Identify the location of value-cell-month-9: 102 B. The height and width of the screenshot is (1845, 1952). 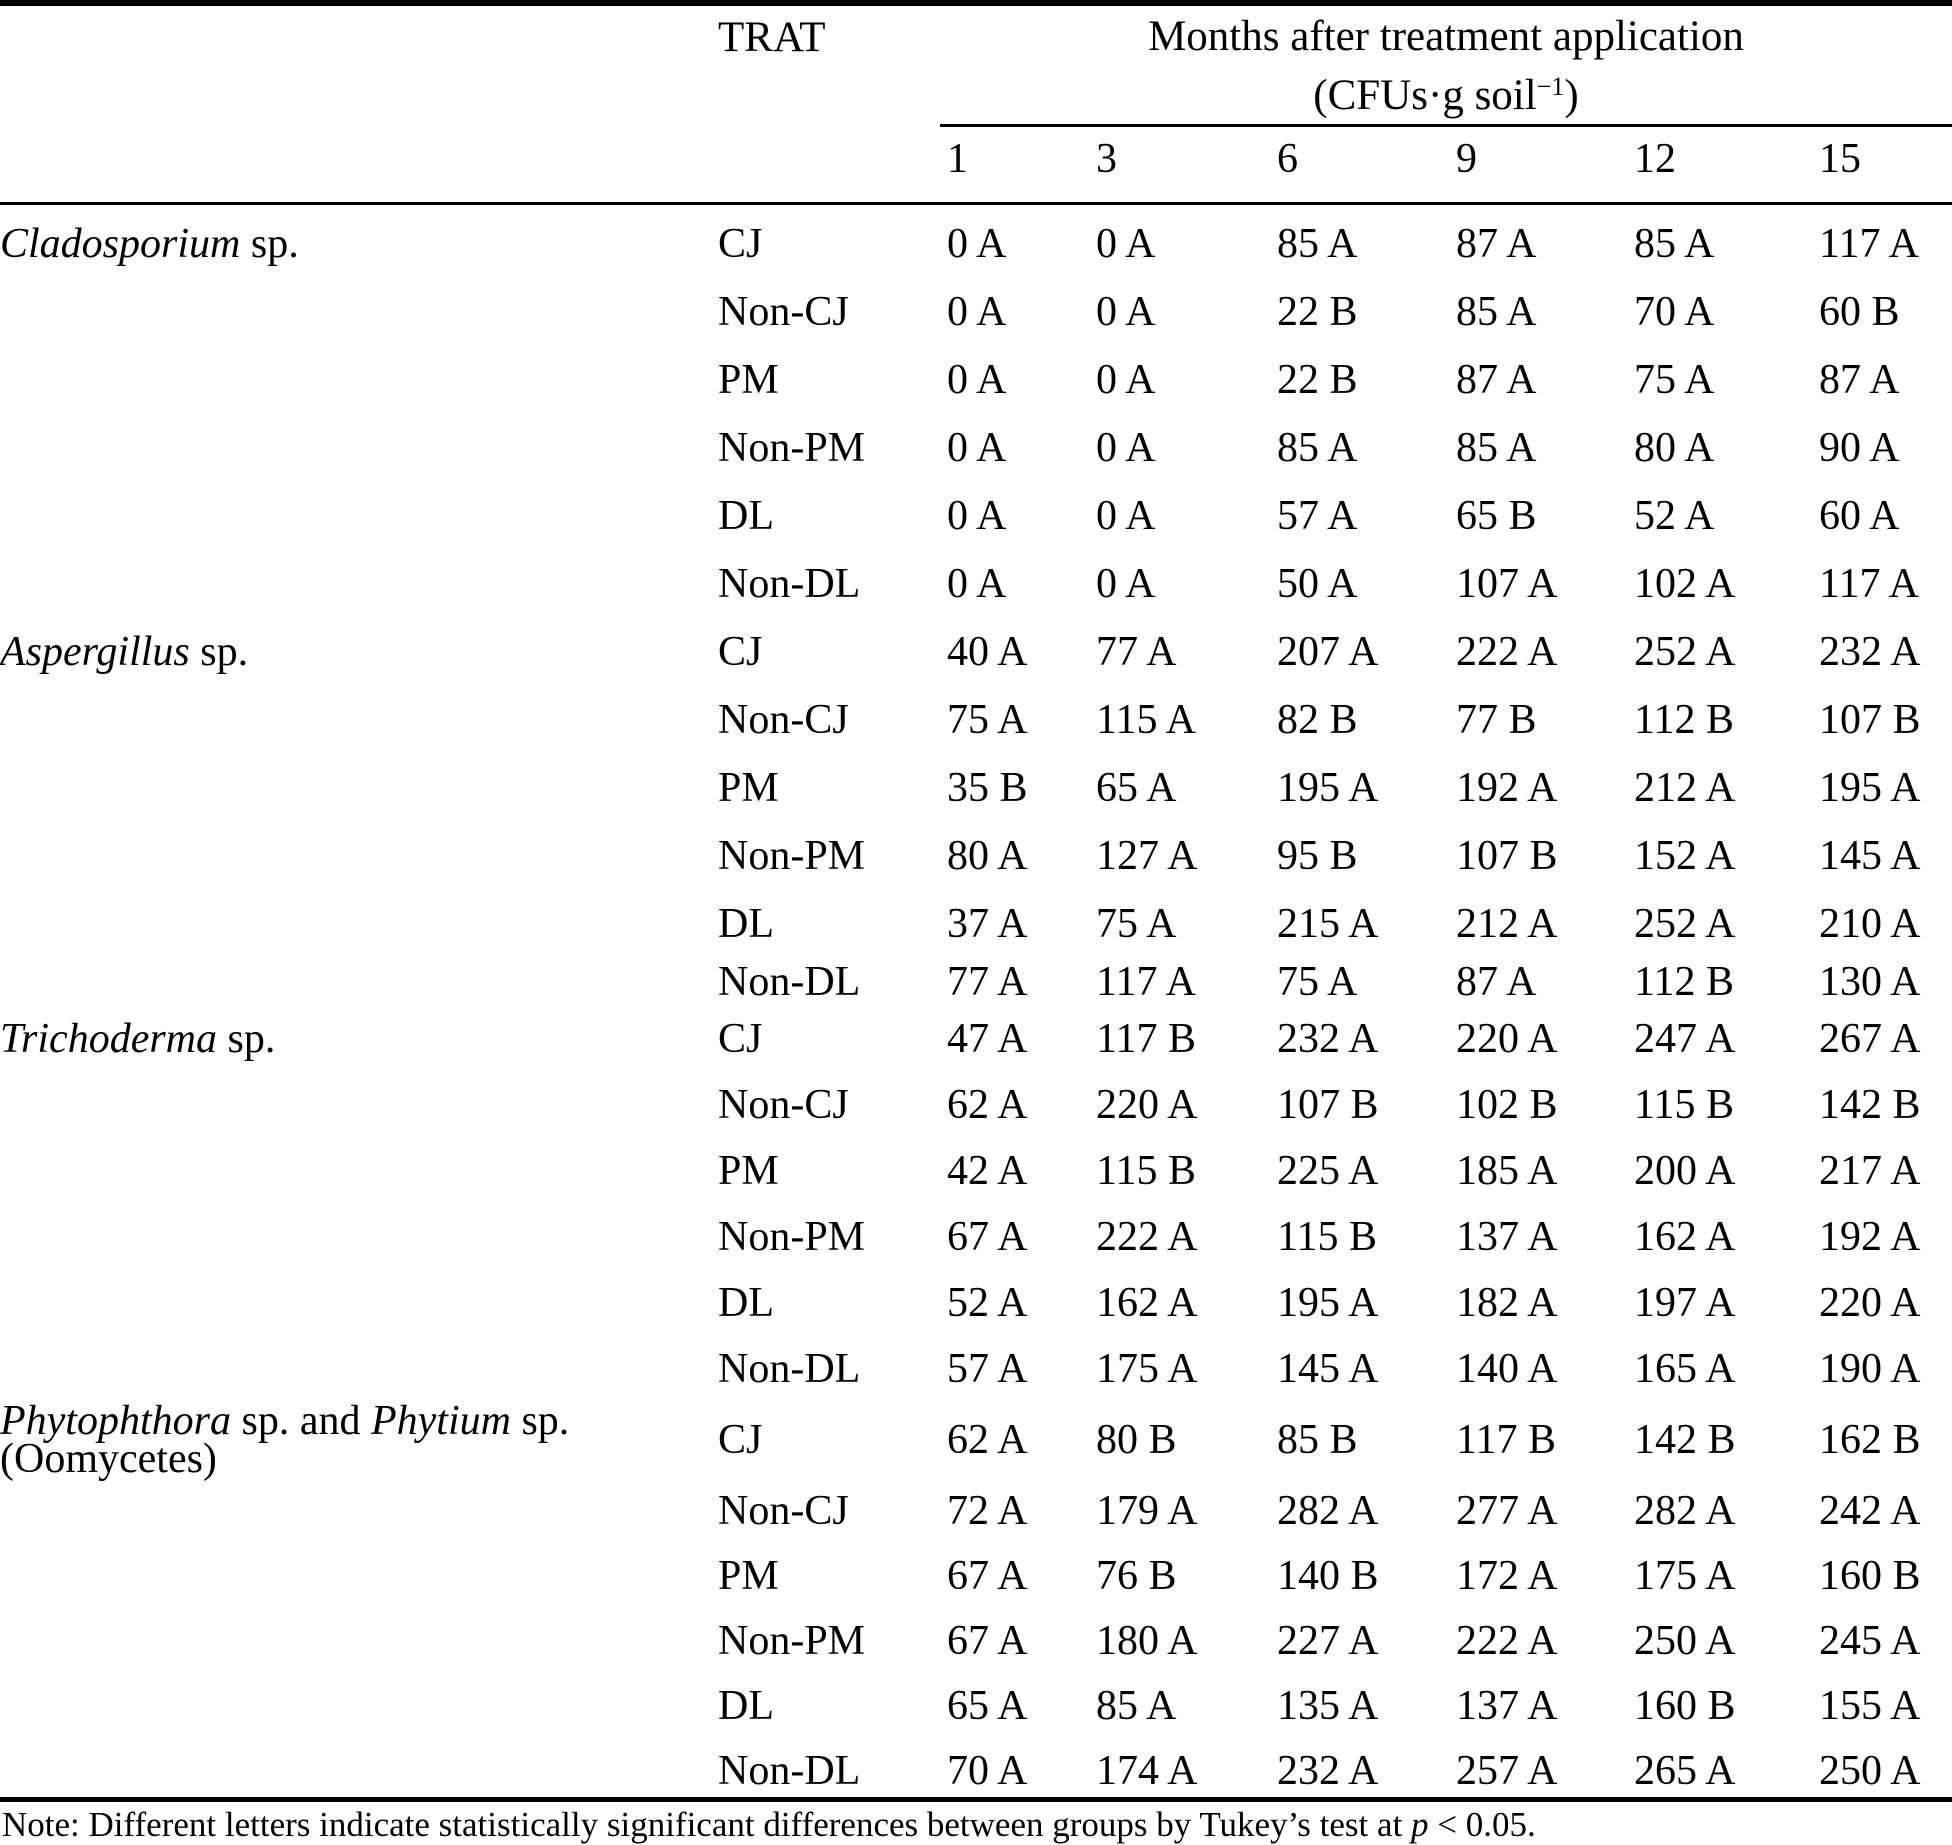
(1507, 1105).